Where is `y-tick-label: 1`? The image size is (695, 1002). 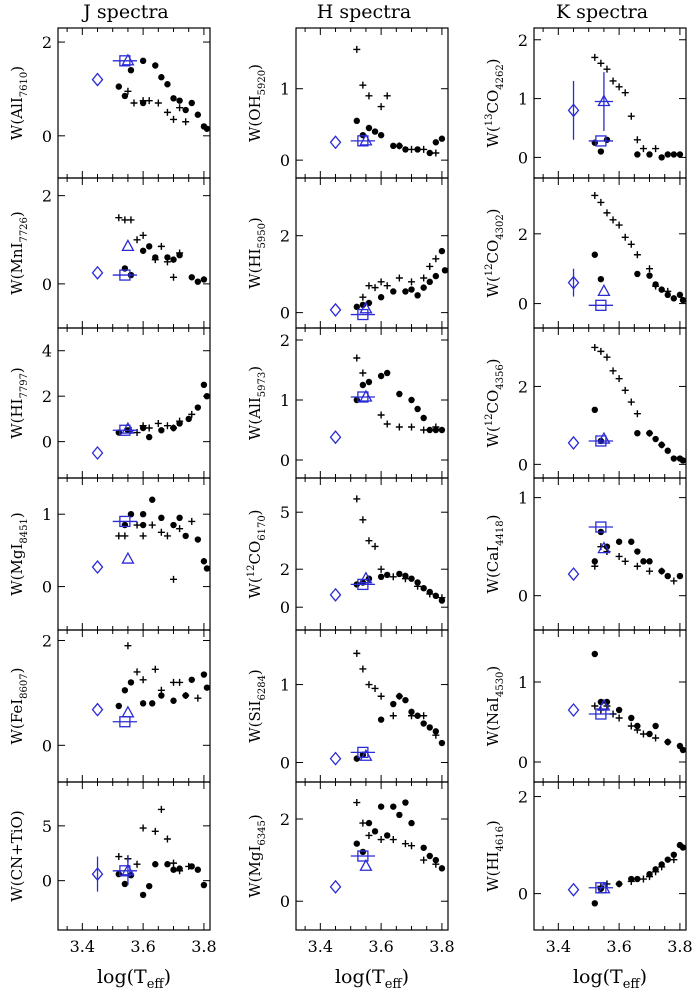
y-tick-label: 1 is located at coordinates (523, 498).